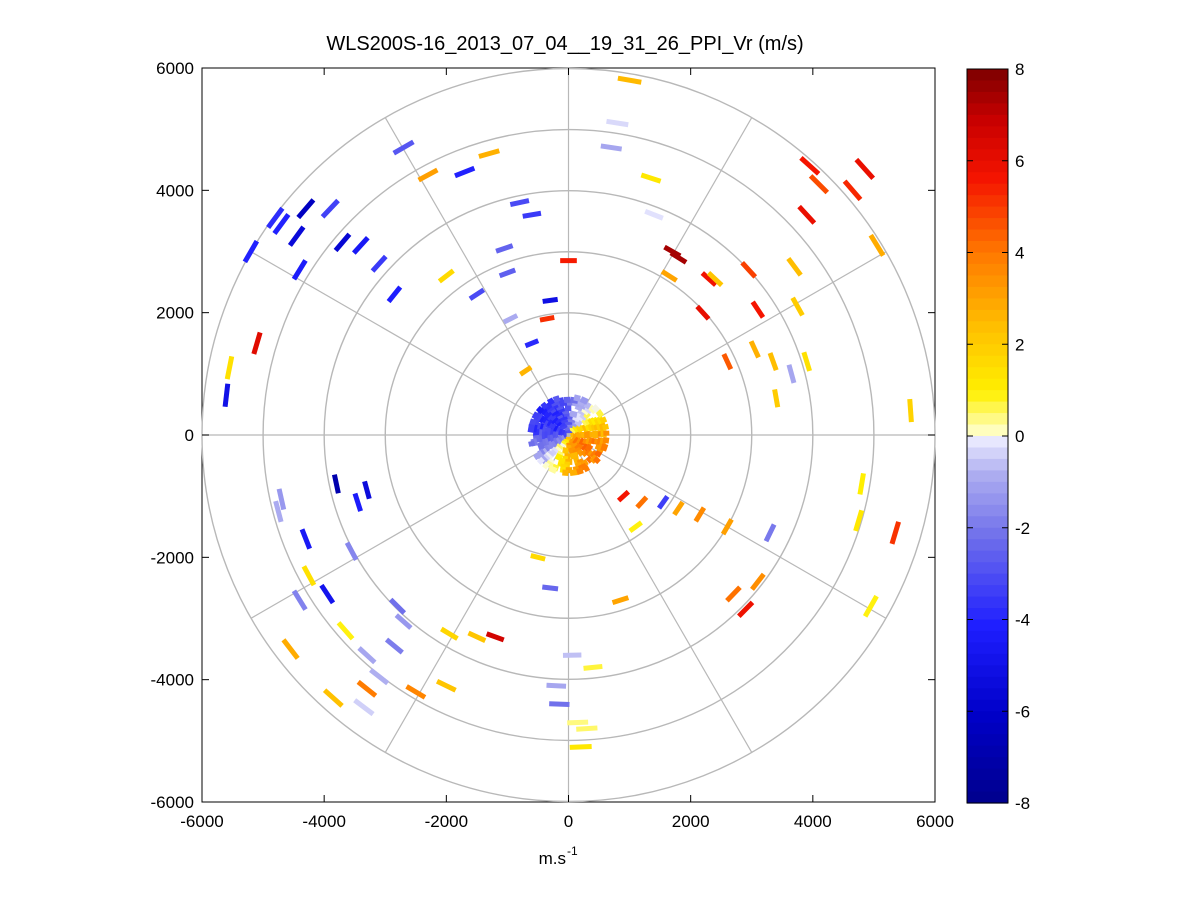  I want to click on x-tick-label: -4000, so click(323, 821).